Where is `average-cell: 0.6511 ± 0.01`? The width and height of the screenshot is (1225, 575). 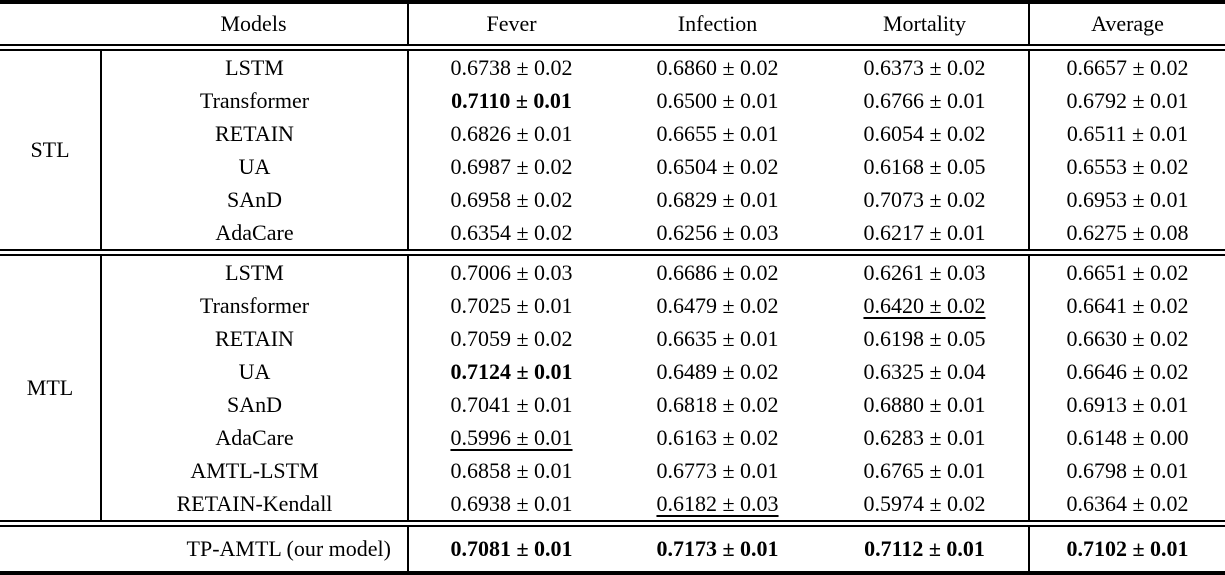 average-cell: 0.6511 ± 0.01 is located at coordinates (1126, 133).